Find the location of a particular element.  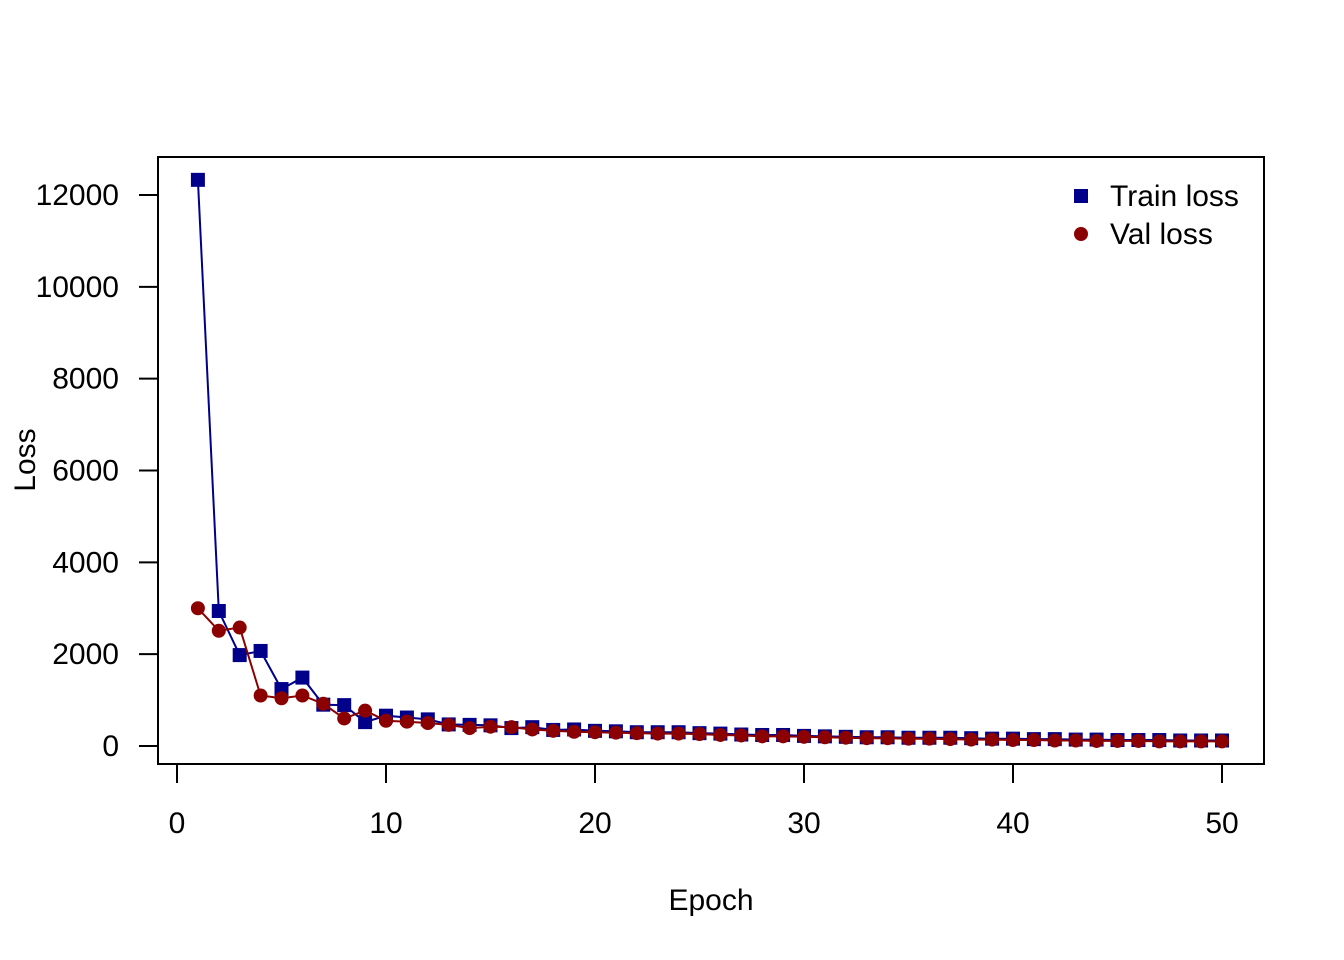

legend: Train loss Val loss is located at coordinates (1156, 215).